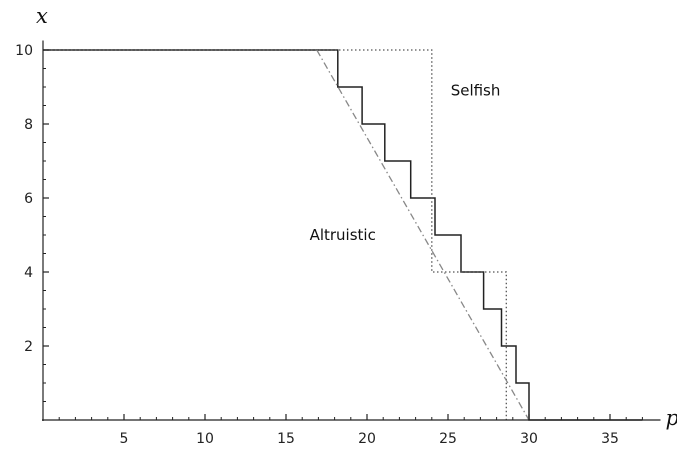 This screenshot has height=450, width=677. Describe the element at coordinates (448, 439) in the screenshot. I see `x-tick-label: 25` at that location.